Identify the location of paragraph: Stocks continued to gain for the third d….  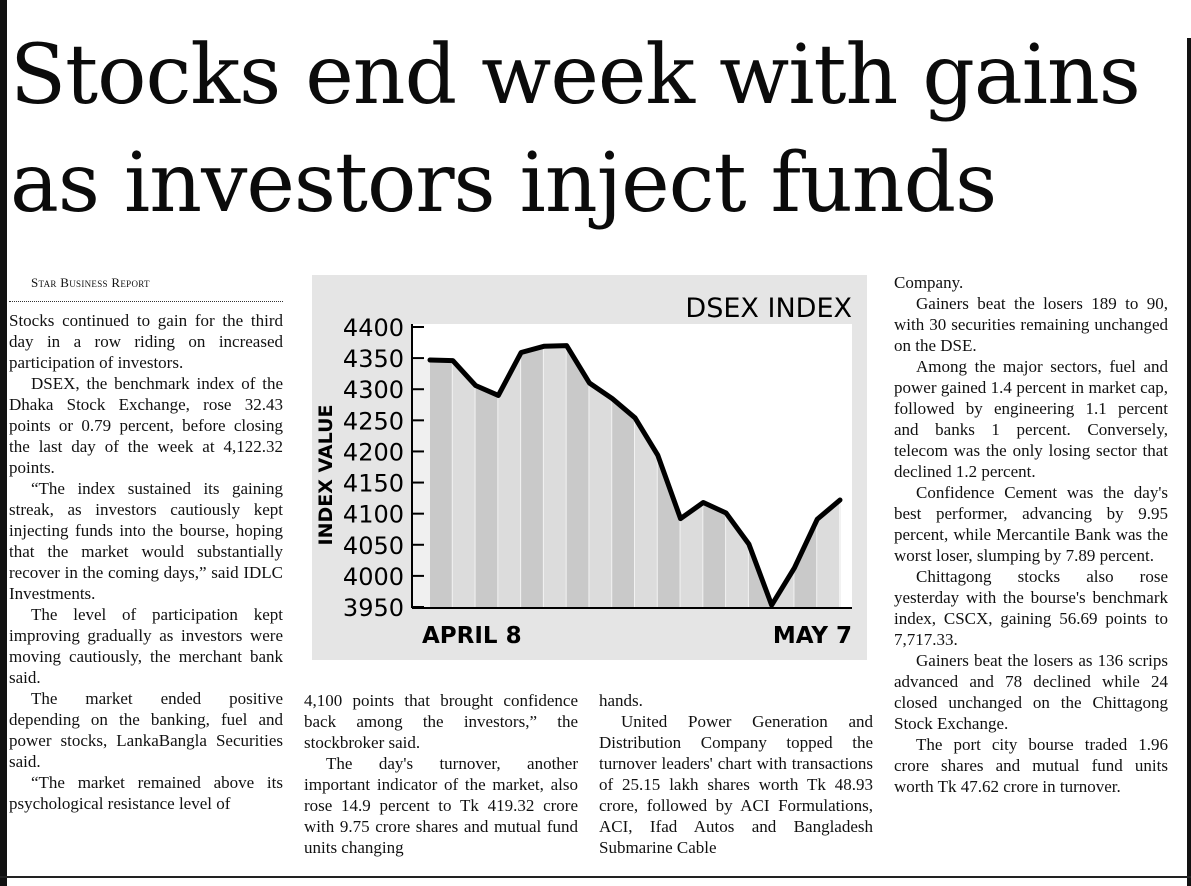
(146, 341).